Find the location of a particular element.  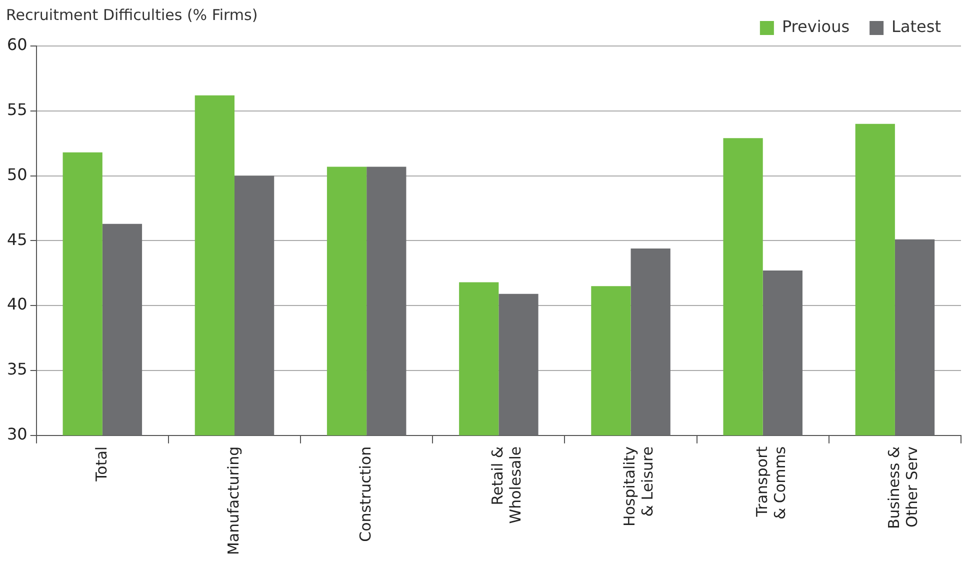

x-tick-label: Hospitality & Leisure is located at coordinates (638, 486).